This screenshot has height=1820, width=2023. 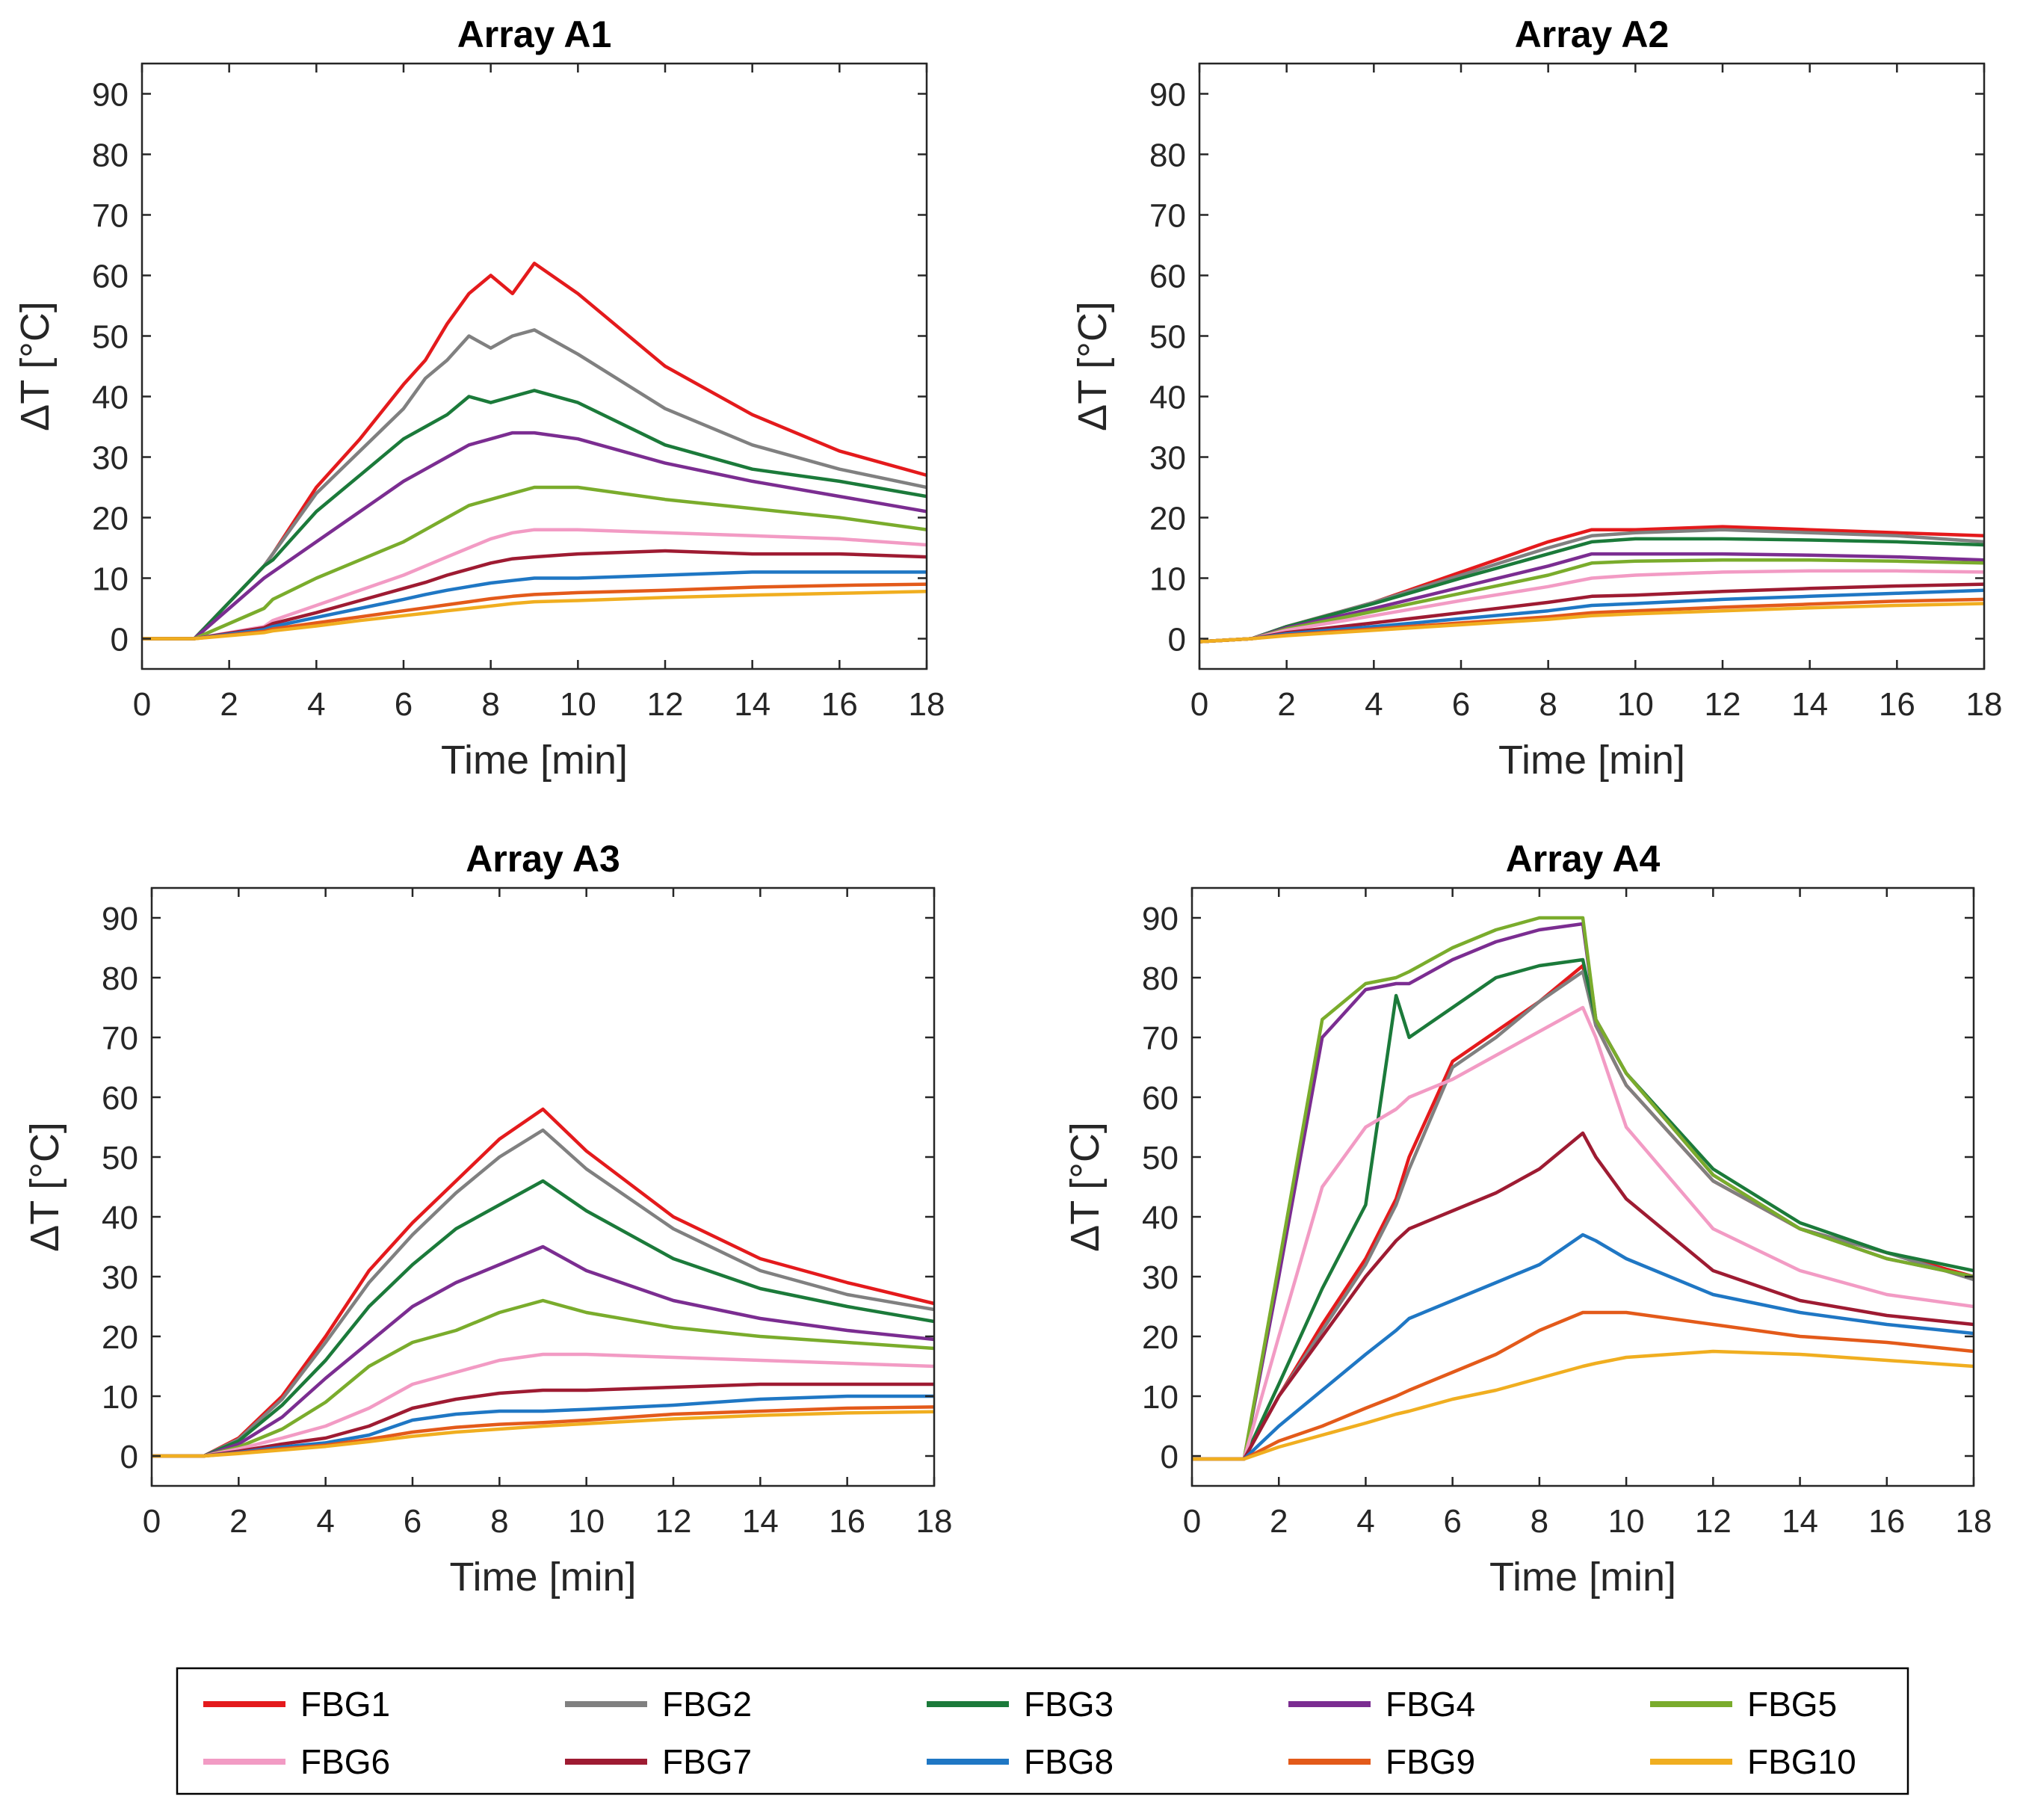 I want to click on legend-item-fbg3: FBG3, so click(x=1020, y=1704).